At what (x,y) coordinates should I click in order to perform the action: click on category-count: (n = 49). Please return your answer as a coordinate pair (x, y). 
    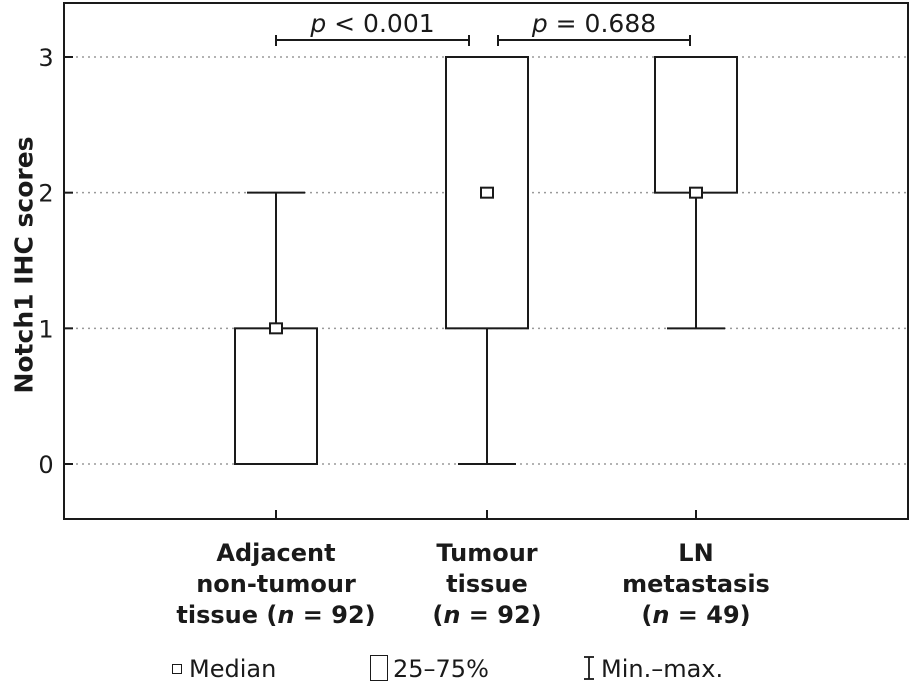
    Looking at the image, I should click on (696, 615).